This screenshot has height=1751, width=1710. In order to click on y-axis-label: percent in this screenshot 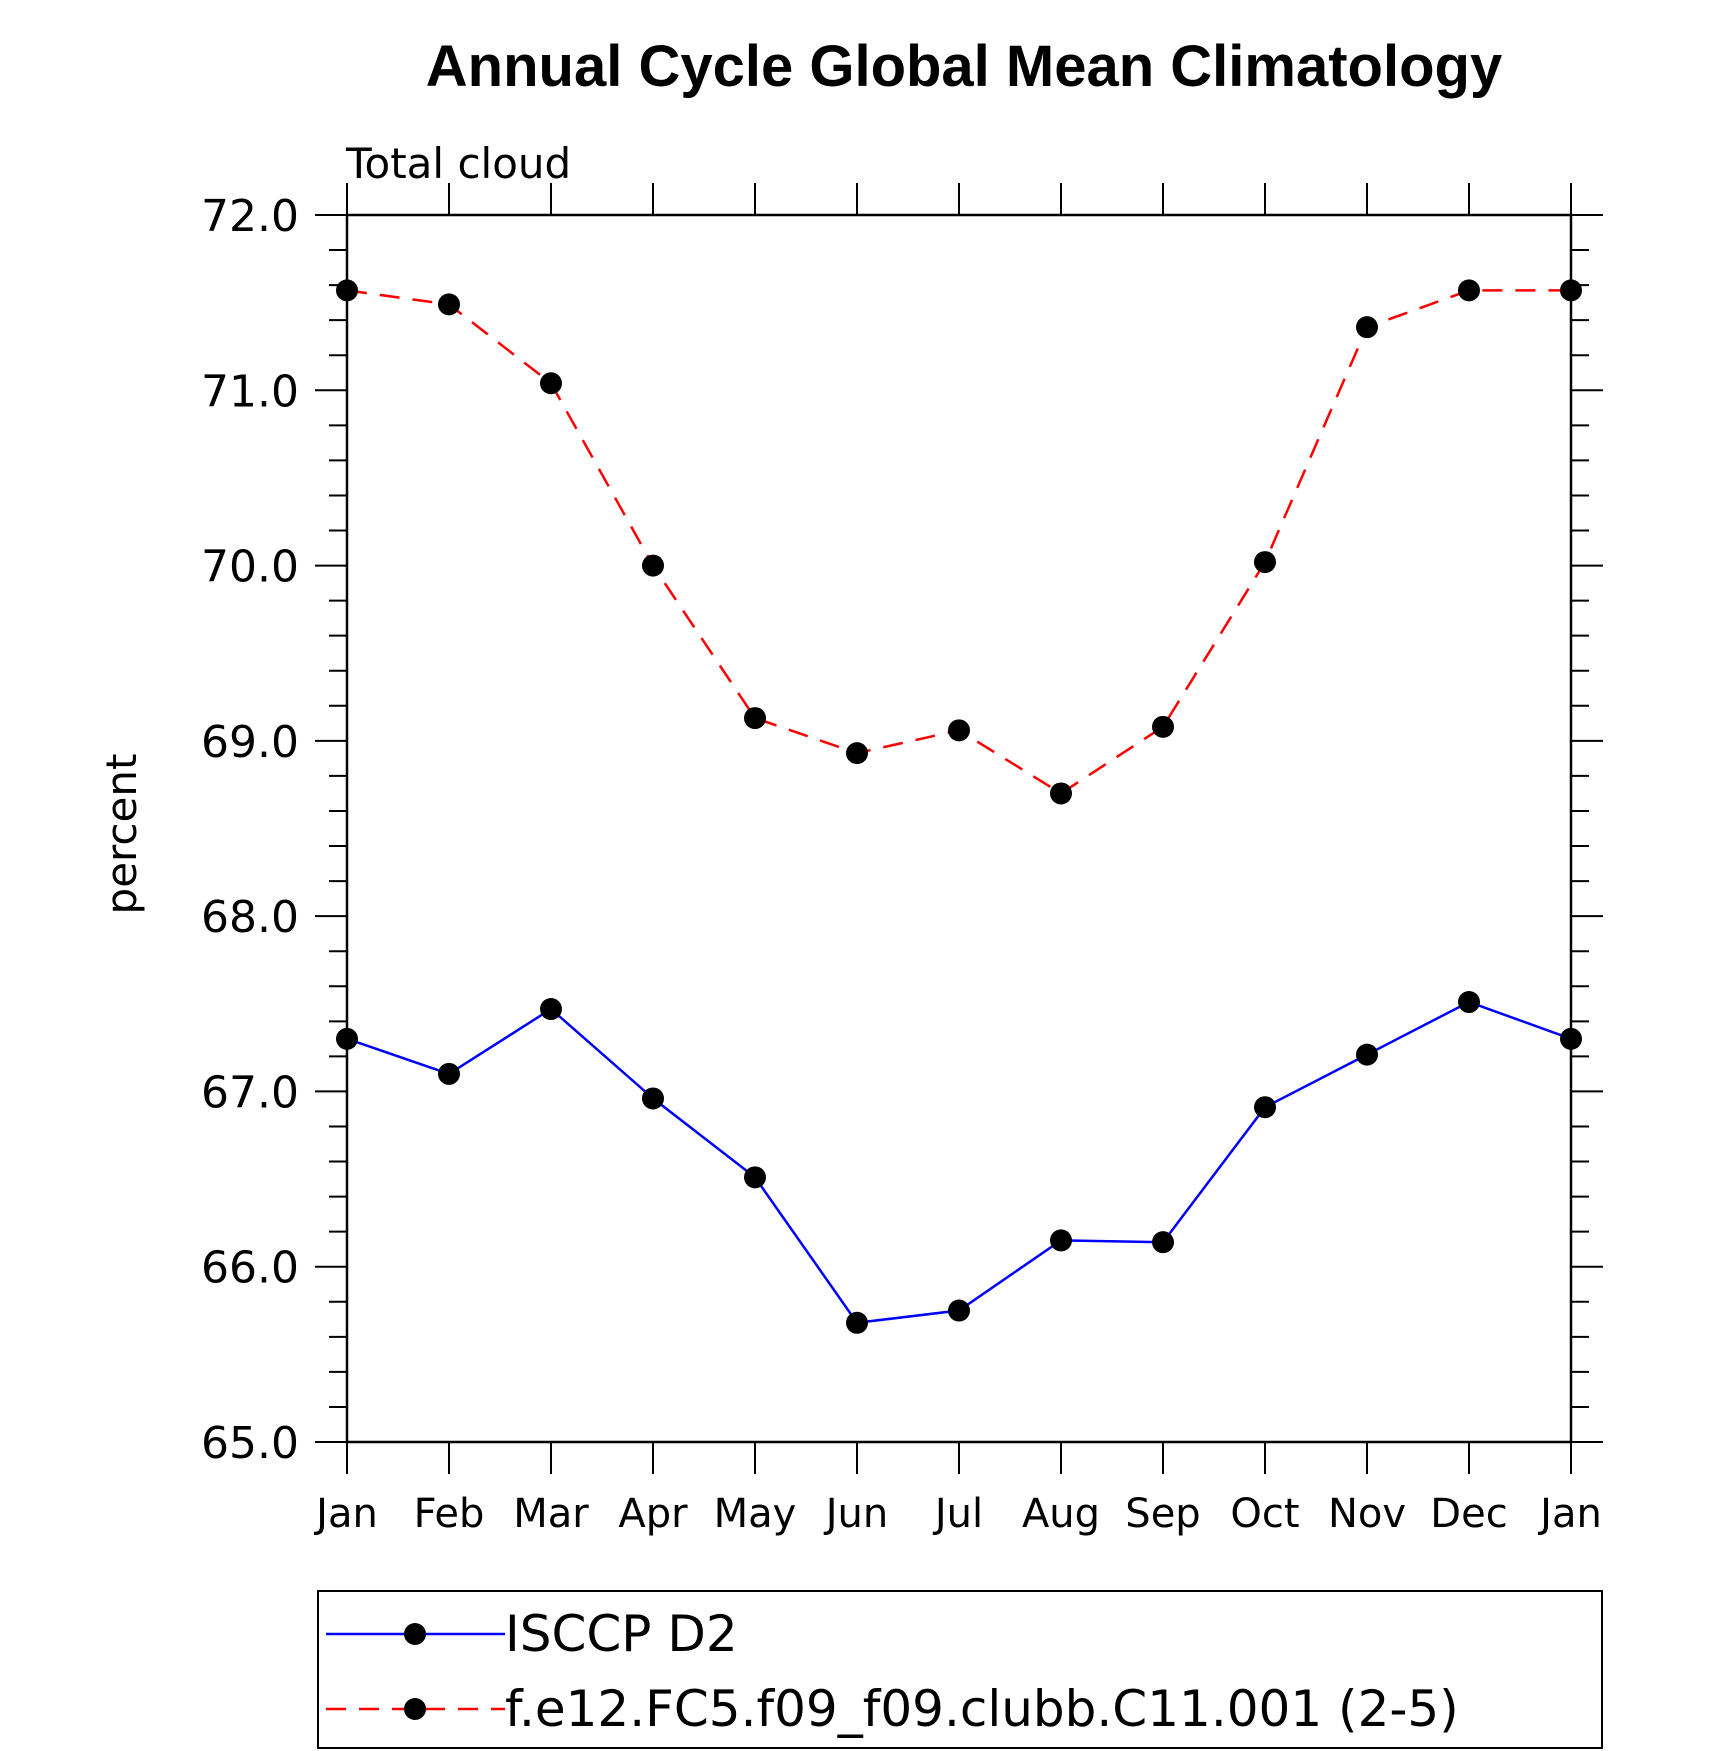, I will do `click(121, 834)`.